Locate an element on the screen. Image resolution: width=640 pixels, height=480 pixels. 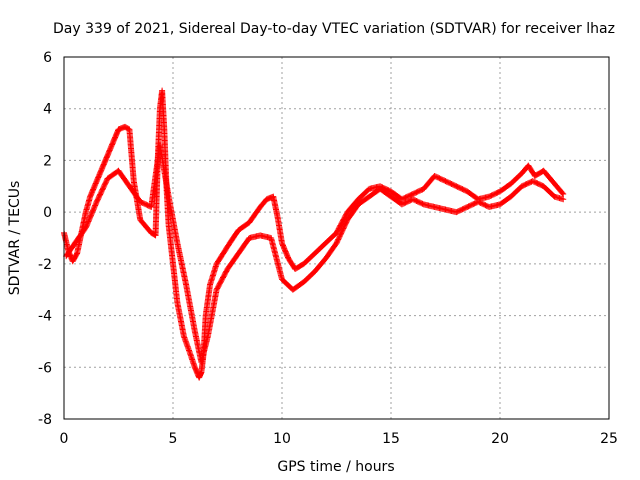
x-tick-label: 20 is located at coordinates (500, 439).